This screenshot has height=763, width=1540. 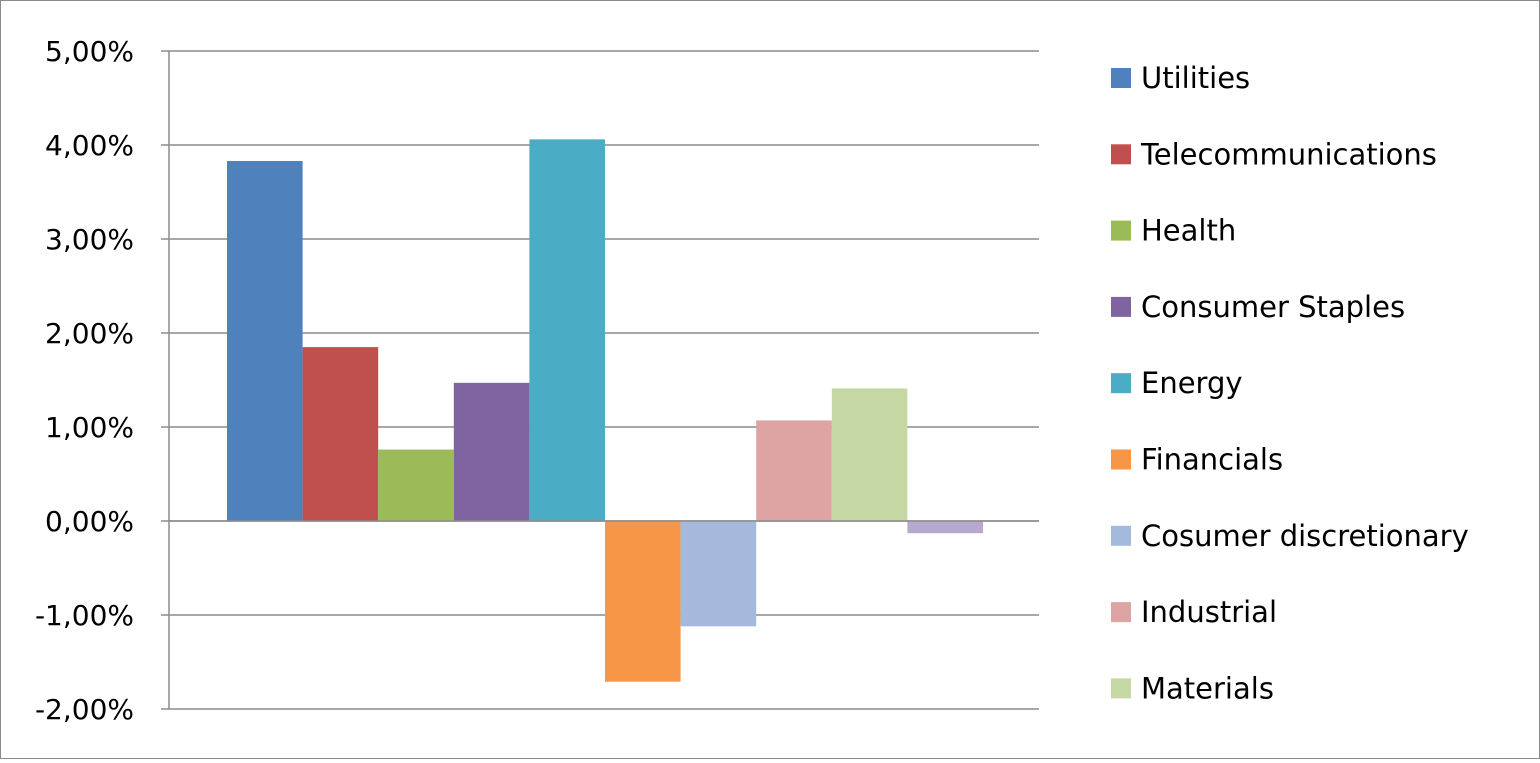 I want to click on y-tick-label: 1,00%, so click(x=89, y=427).